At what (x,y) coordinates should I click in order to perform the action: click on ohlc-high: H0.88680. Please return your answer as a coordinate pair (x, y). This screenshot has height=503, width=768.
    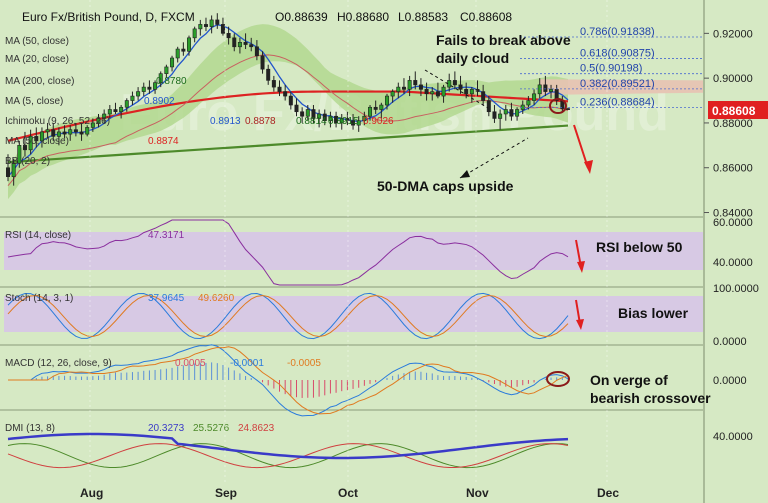
    Looking at the image, I should click on (363, 17).